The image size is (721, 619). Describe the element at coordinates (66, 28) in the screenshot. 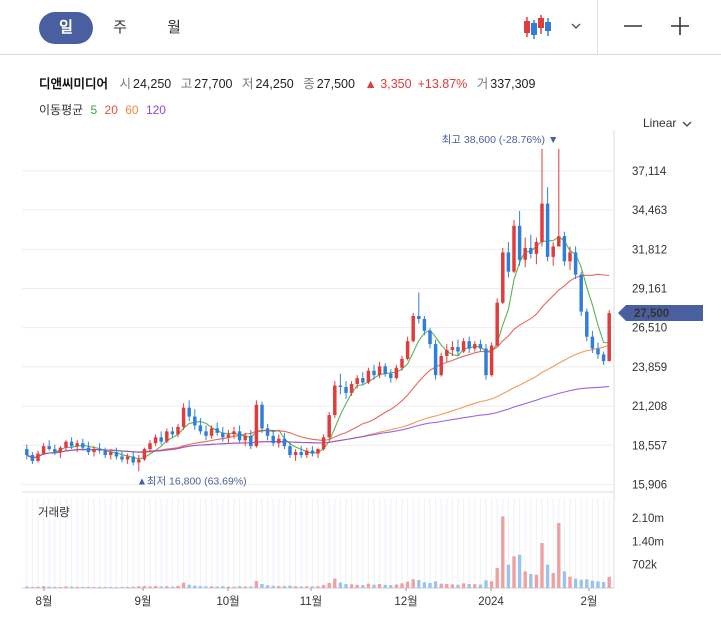

I see `tab-daily: 일` at that location.